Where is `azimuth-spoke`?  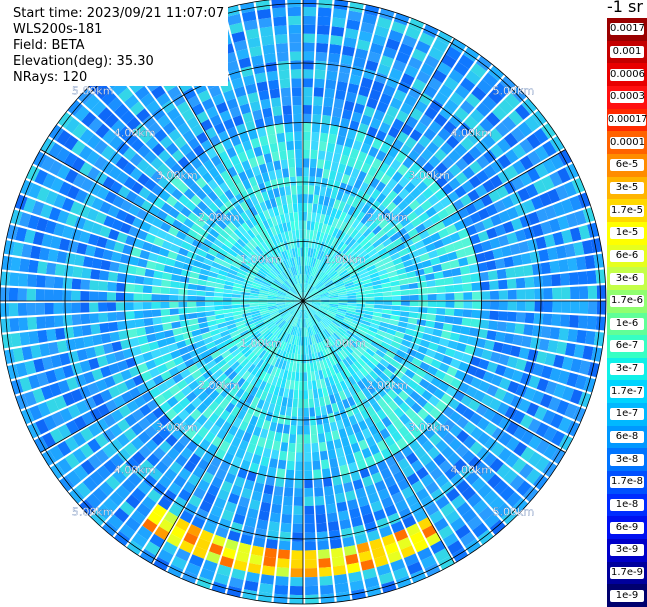 azimuth-spoke is located at coordinates (227, 432).